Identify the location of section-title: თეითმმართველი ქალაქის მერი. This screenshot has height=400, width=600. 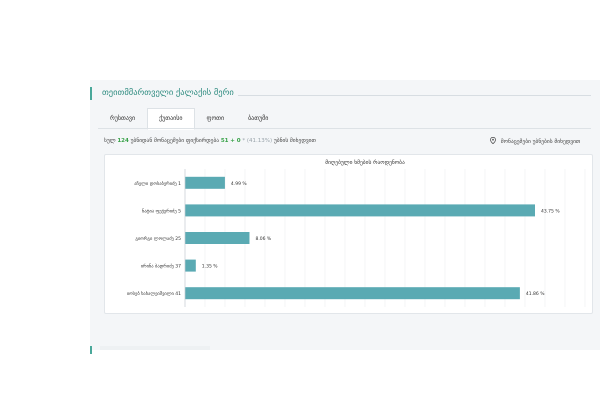
(168, 93).